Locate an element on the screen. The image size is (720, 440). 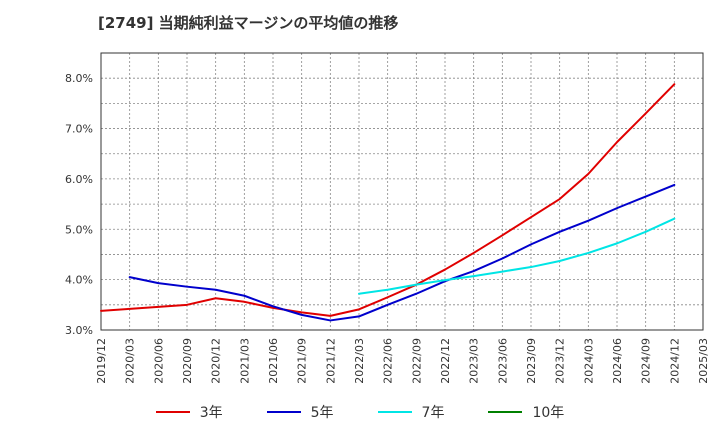
x-tick-label: 2024/06 is located at coordinates (617, 361).